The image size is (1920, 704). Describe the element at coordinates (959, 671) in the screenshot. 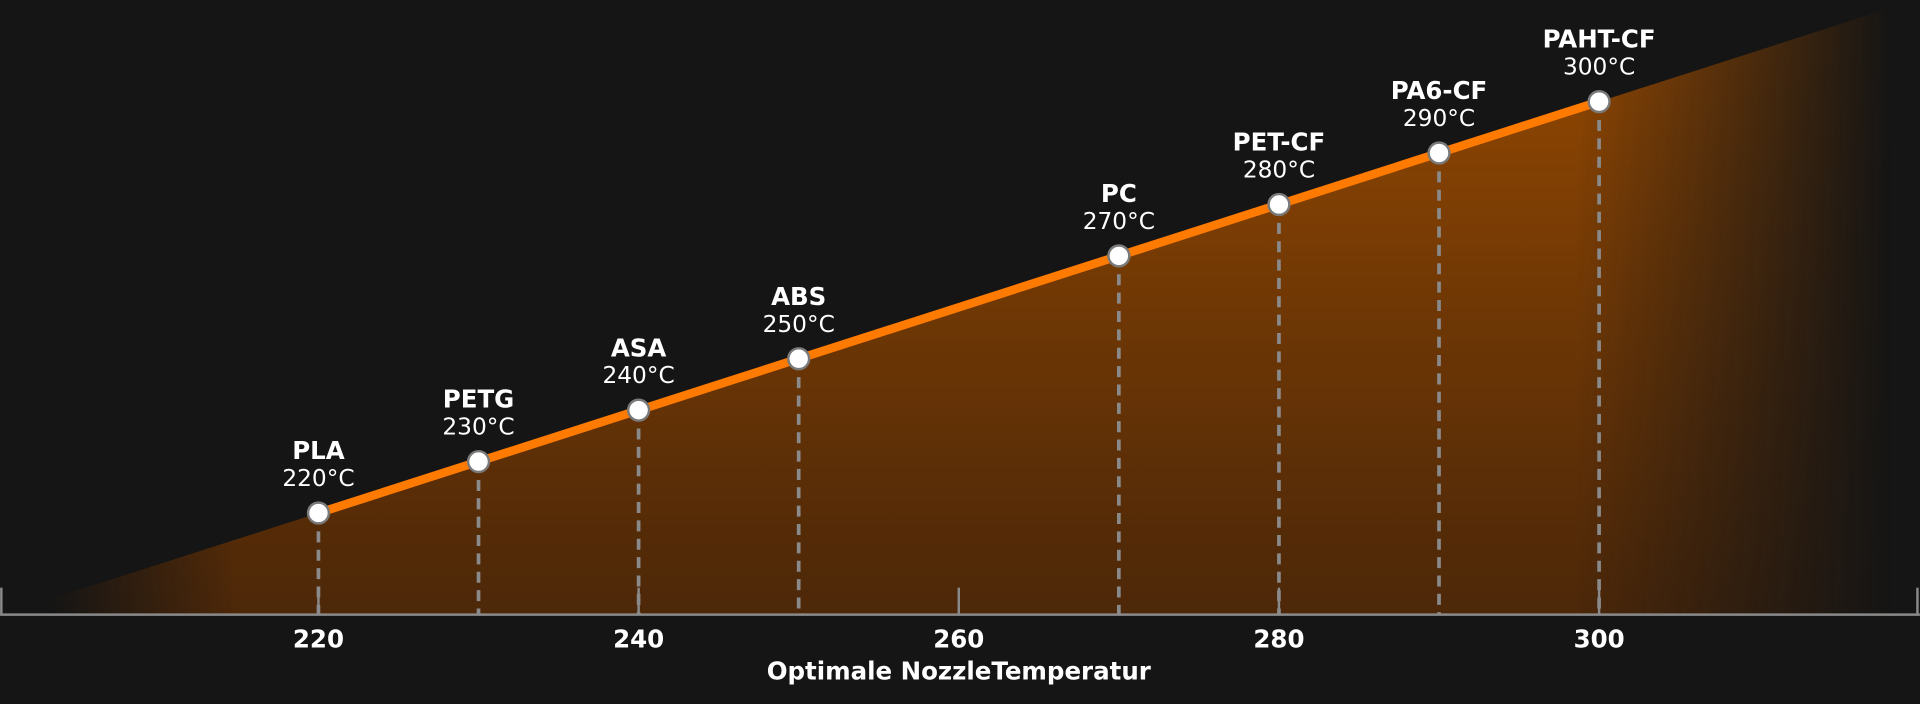

I see `x-axis-label: Optimale NozzleTemperatur` at that location.